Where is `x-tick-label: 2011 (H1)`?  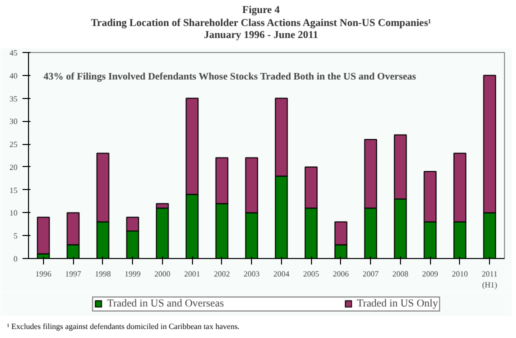 x-tick-label: 2011 (H1) is located at coordinates (490, 279).